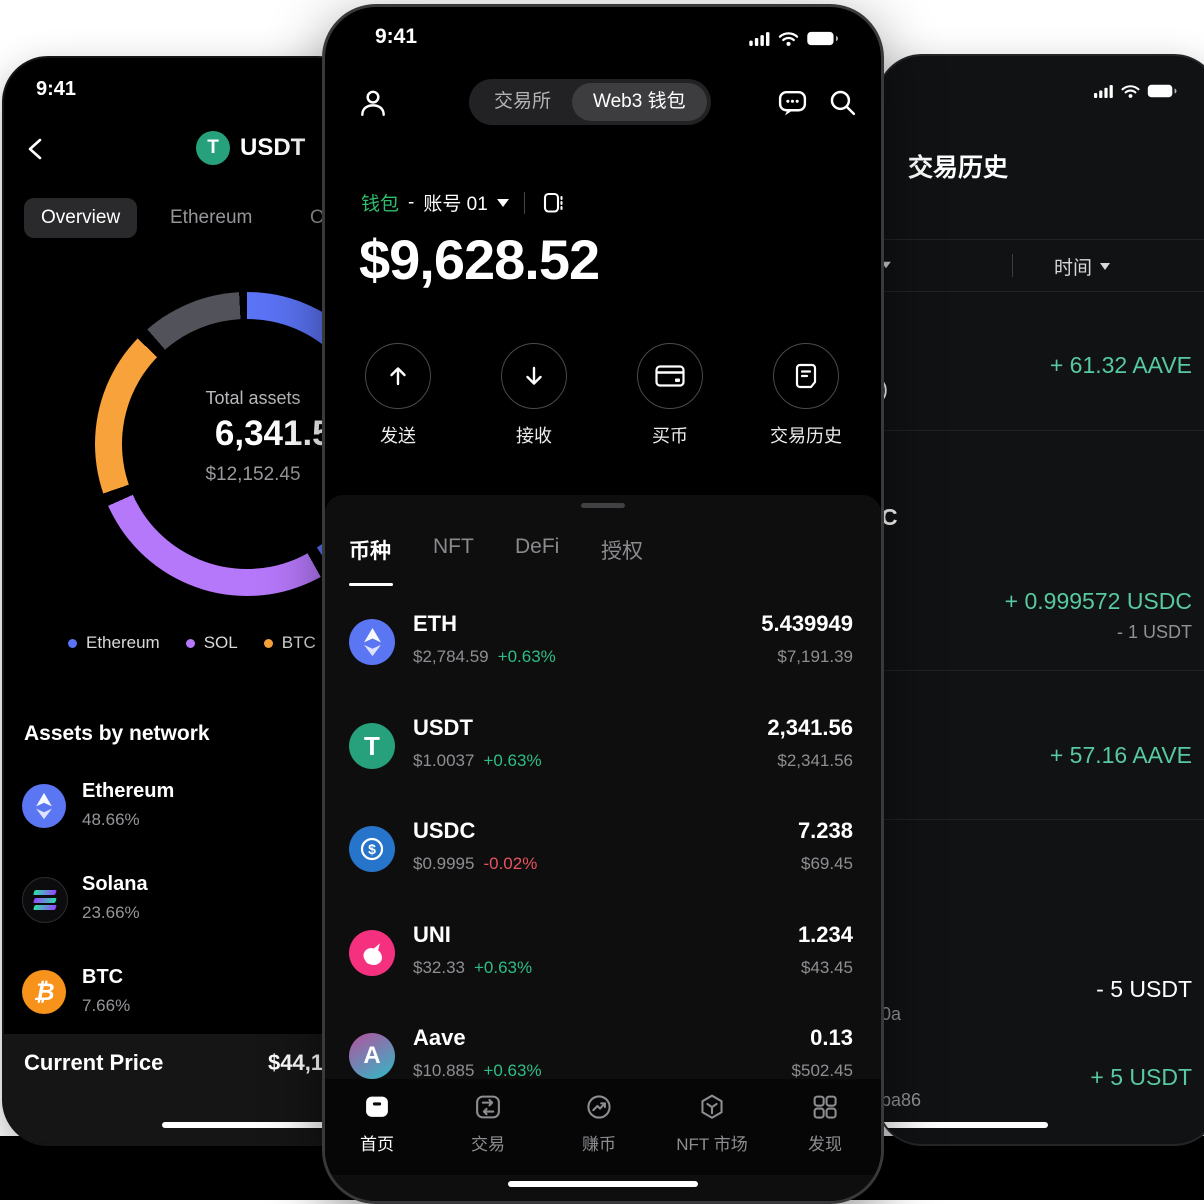  Describe the element at coordinates (444, 863) in the screenshot. I see `token-price: $0.9995` at that location.